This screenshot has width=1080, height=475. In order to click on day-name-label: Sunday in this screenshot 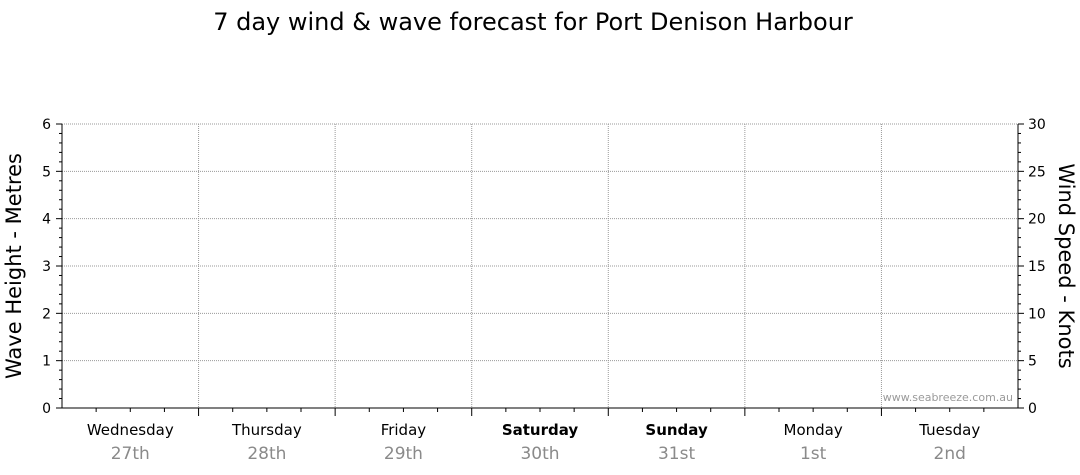, I will do `click(676, 430)`.